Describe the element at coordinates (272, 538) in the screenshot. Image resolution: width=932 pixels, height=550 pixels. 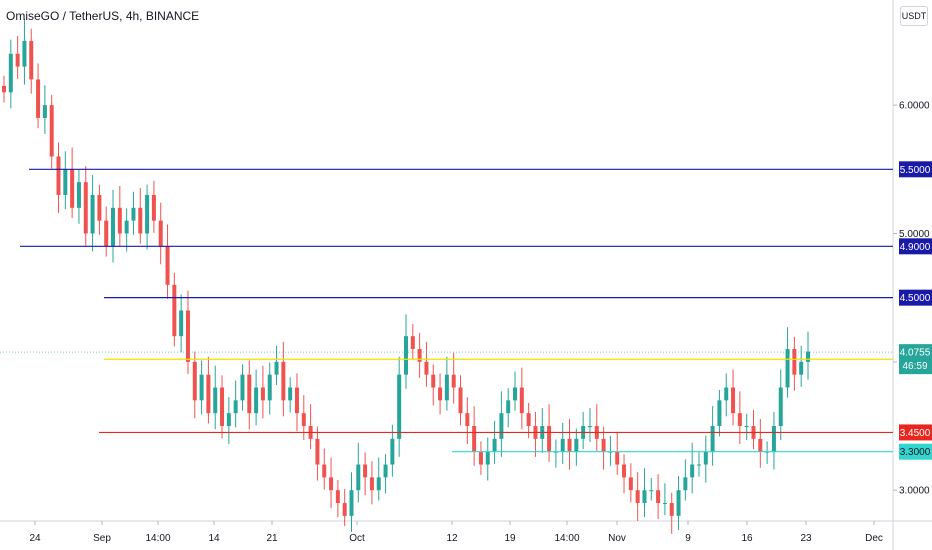
I see `time-tick-label: 21` at that location.